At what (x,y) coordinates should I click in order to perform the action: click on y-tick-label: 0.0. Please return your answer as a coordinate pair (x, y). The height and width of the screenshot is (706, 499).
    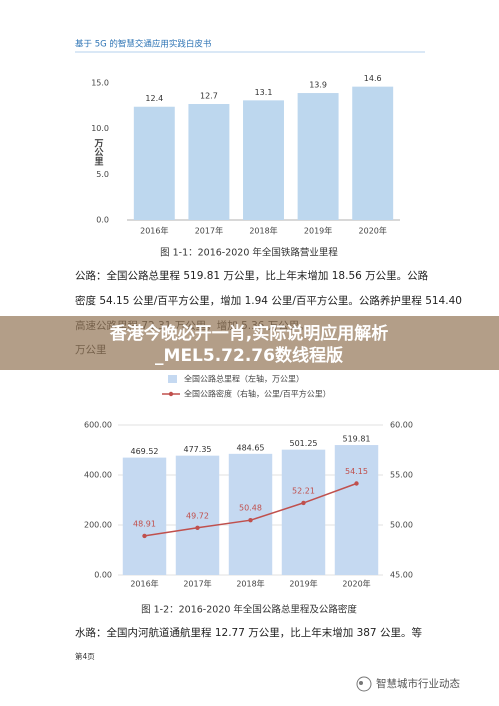
    Looking at the image, I should click on (102, 220).